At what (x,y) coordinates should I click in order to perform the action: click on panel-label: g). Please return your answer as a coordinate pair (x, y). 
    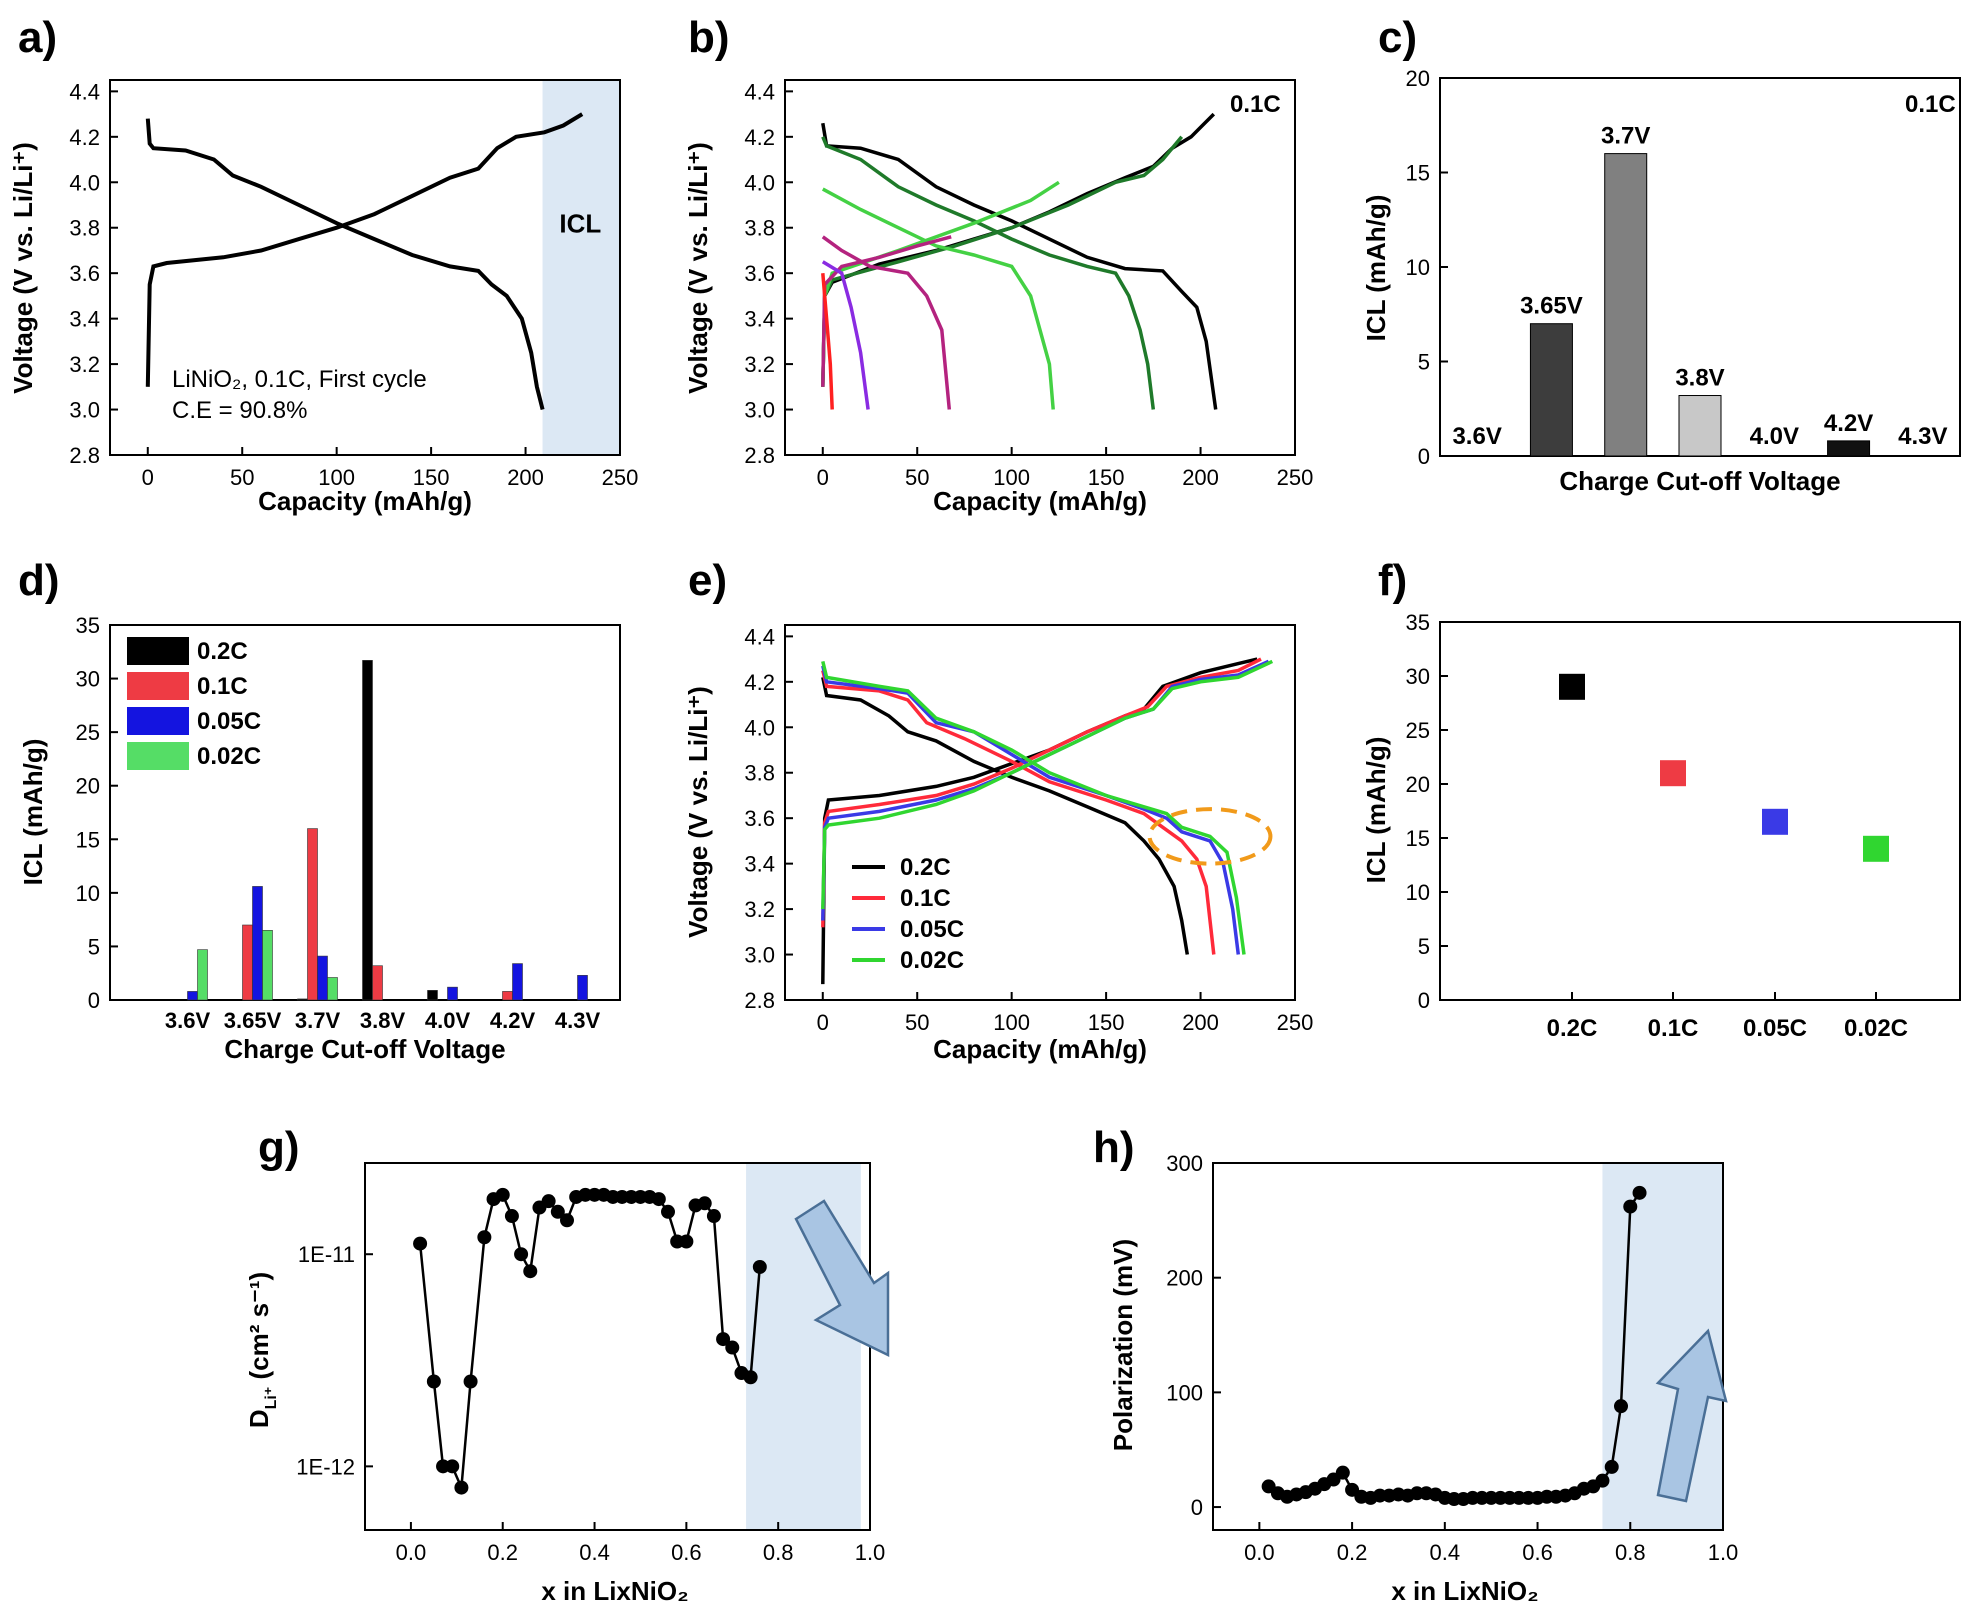
    Looking at the image, I should click on (279, 1147).